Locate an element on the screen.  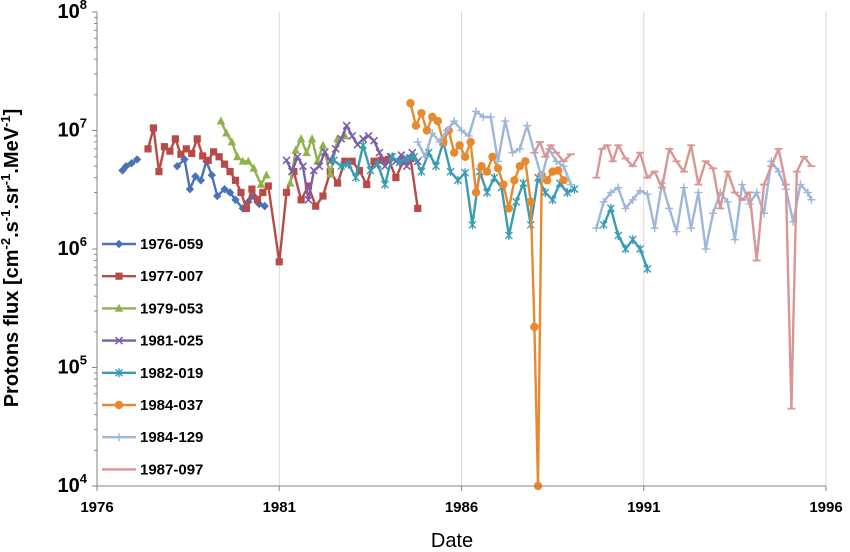
legend-item: 1981-025 is located at coordinates (152, 341).